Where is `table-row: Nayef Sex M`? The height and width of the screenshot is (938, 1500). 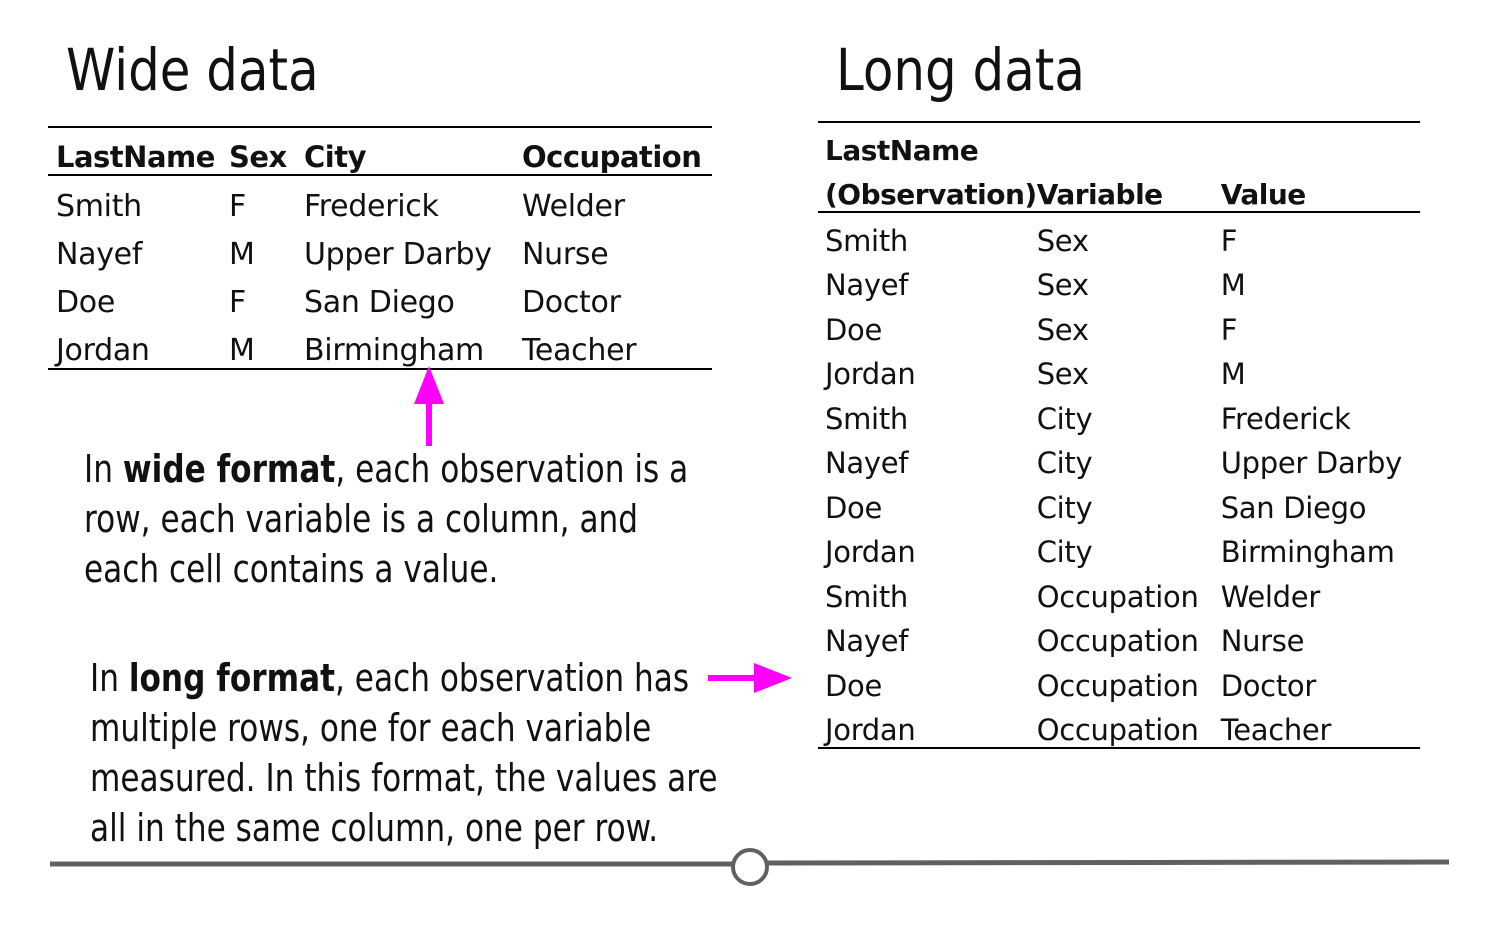 table-row: Nayef Sex M is located at coordinates (1119, 280).